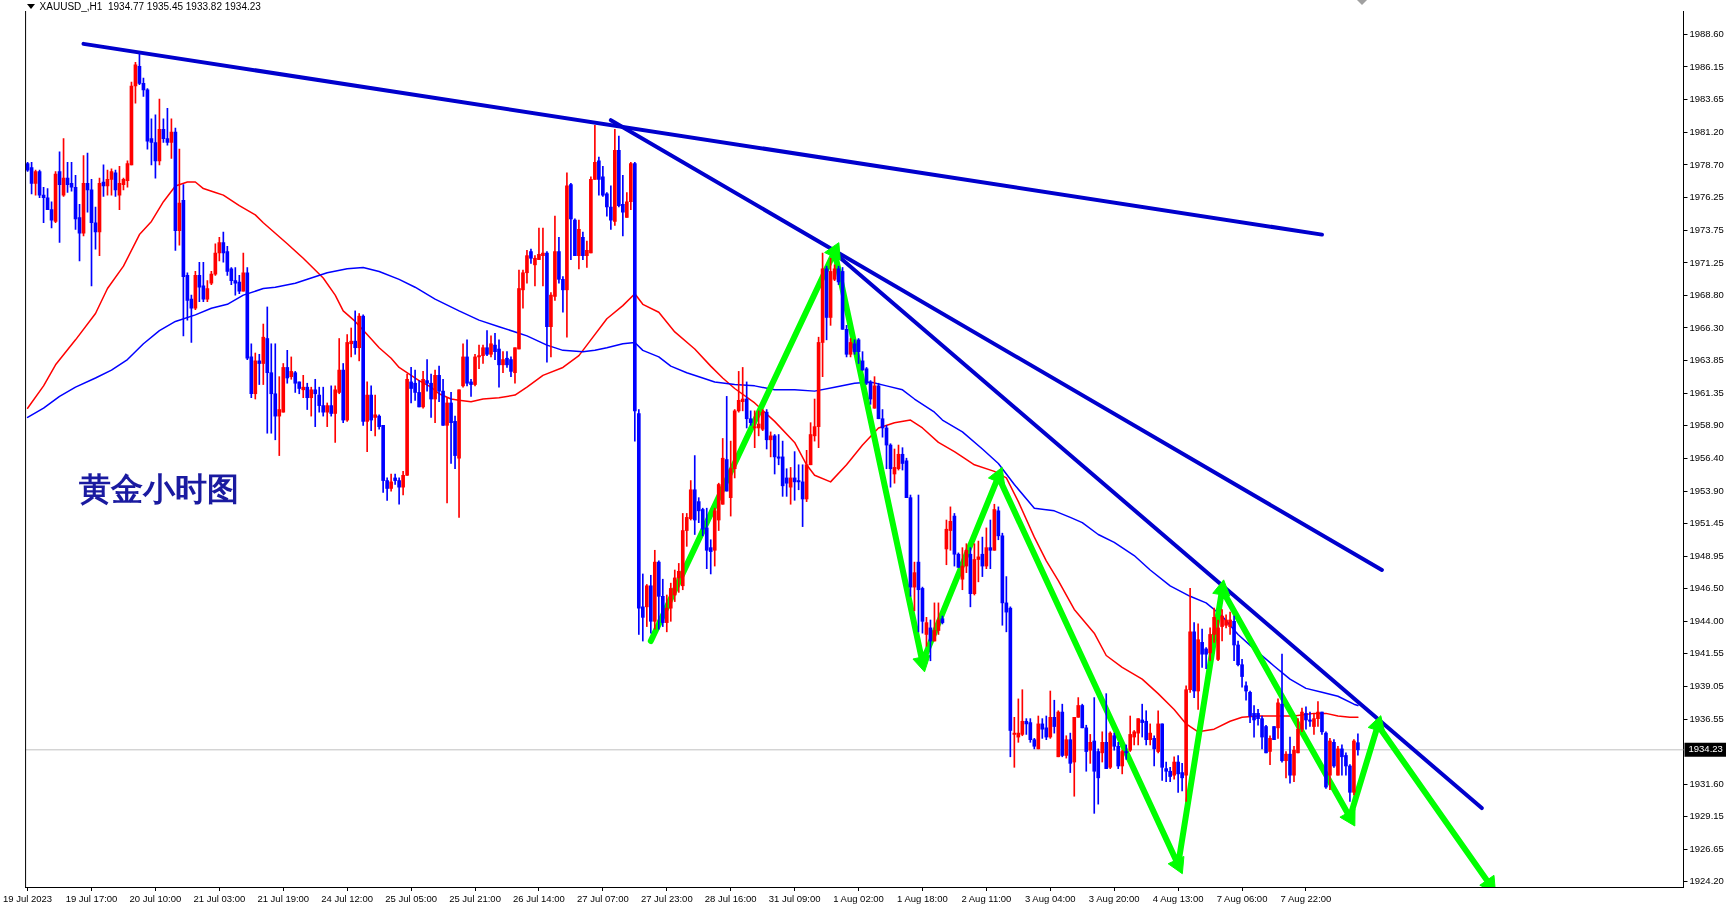 This screenshot has width=1726, height=909. Describe the element at coordinates (411, 899) in the screenshot. I see `x-tick-label: 25 Jul 05:00` at that location.